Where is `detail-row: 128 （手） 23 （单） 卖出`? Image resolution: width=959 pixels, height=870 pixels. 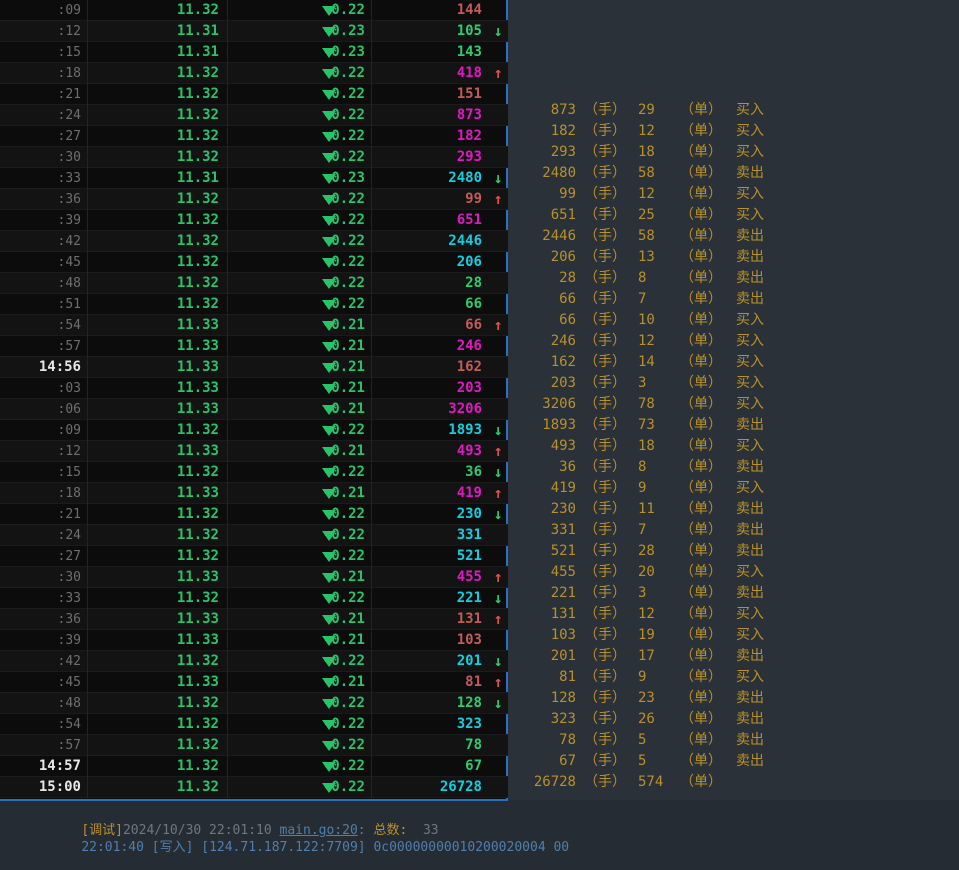 detail-row: 128 （手） 23 （单） 卖出 is located at coordinates (733, 698).